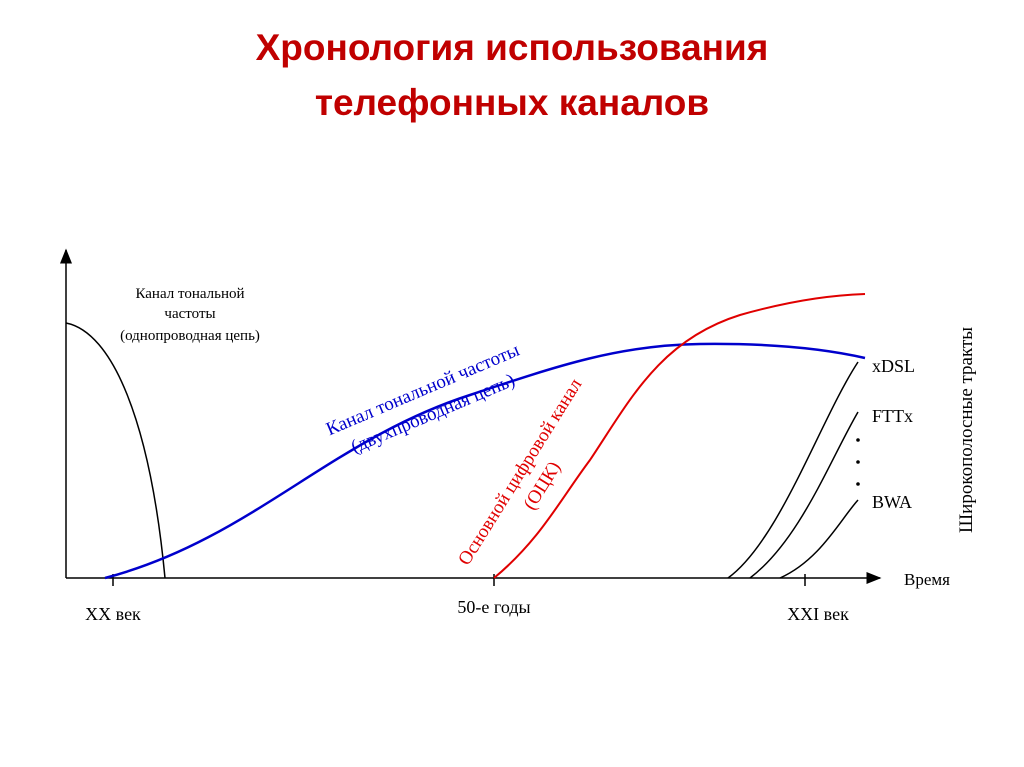  Describe the element at coordinates (512, 102) in the screenshot. I see `title-line: телефонных каналов` at that location.